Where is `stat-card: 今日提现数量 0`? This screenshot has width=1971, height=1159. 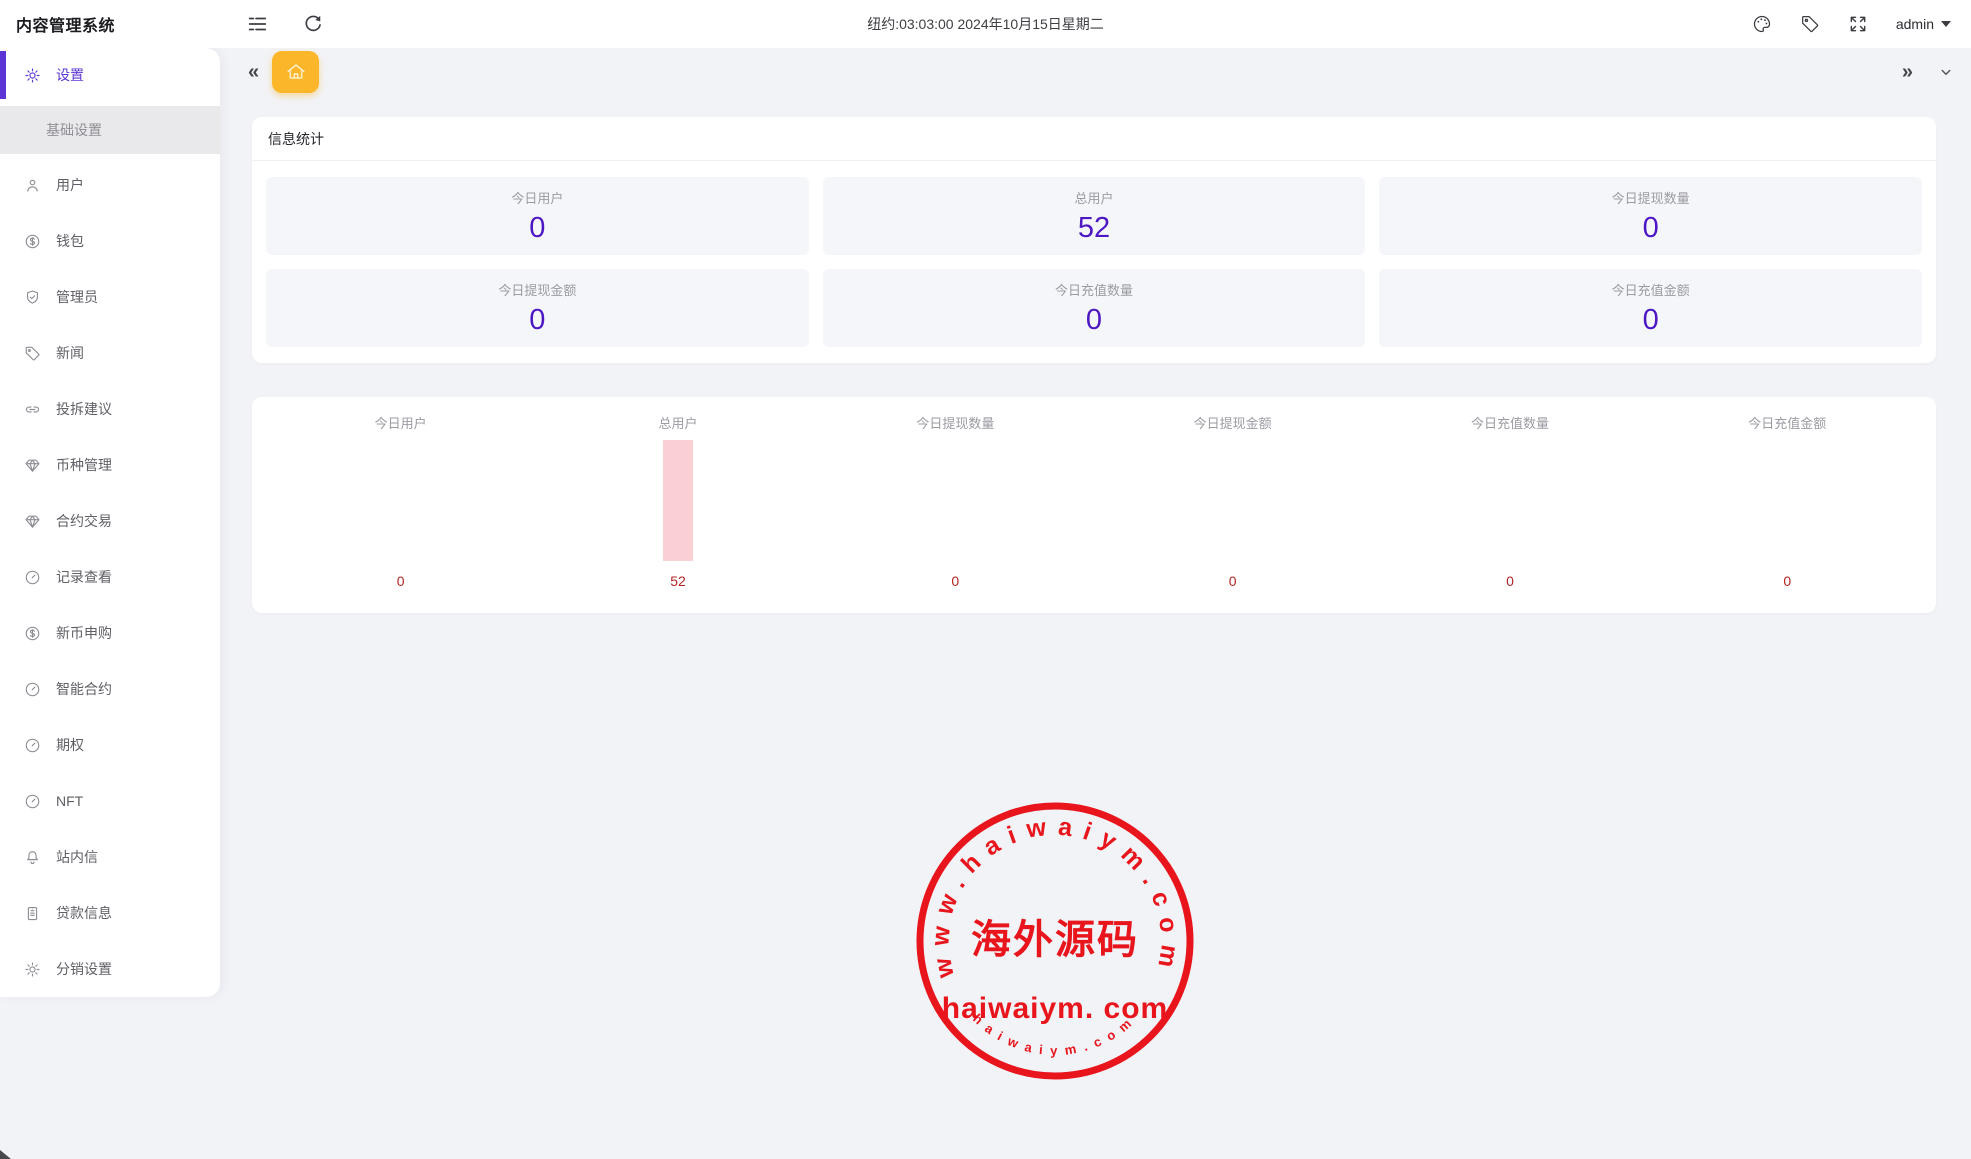
stat-card: 今日提现数量 0 is located at coordinates (1650, 216).